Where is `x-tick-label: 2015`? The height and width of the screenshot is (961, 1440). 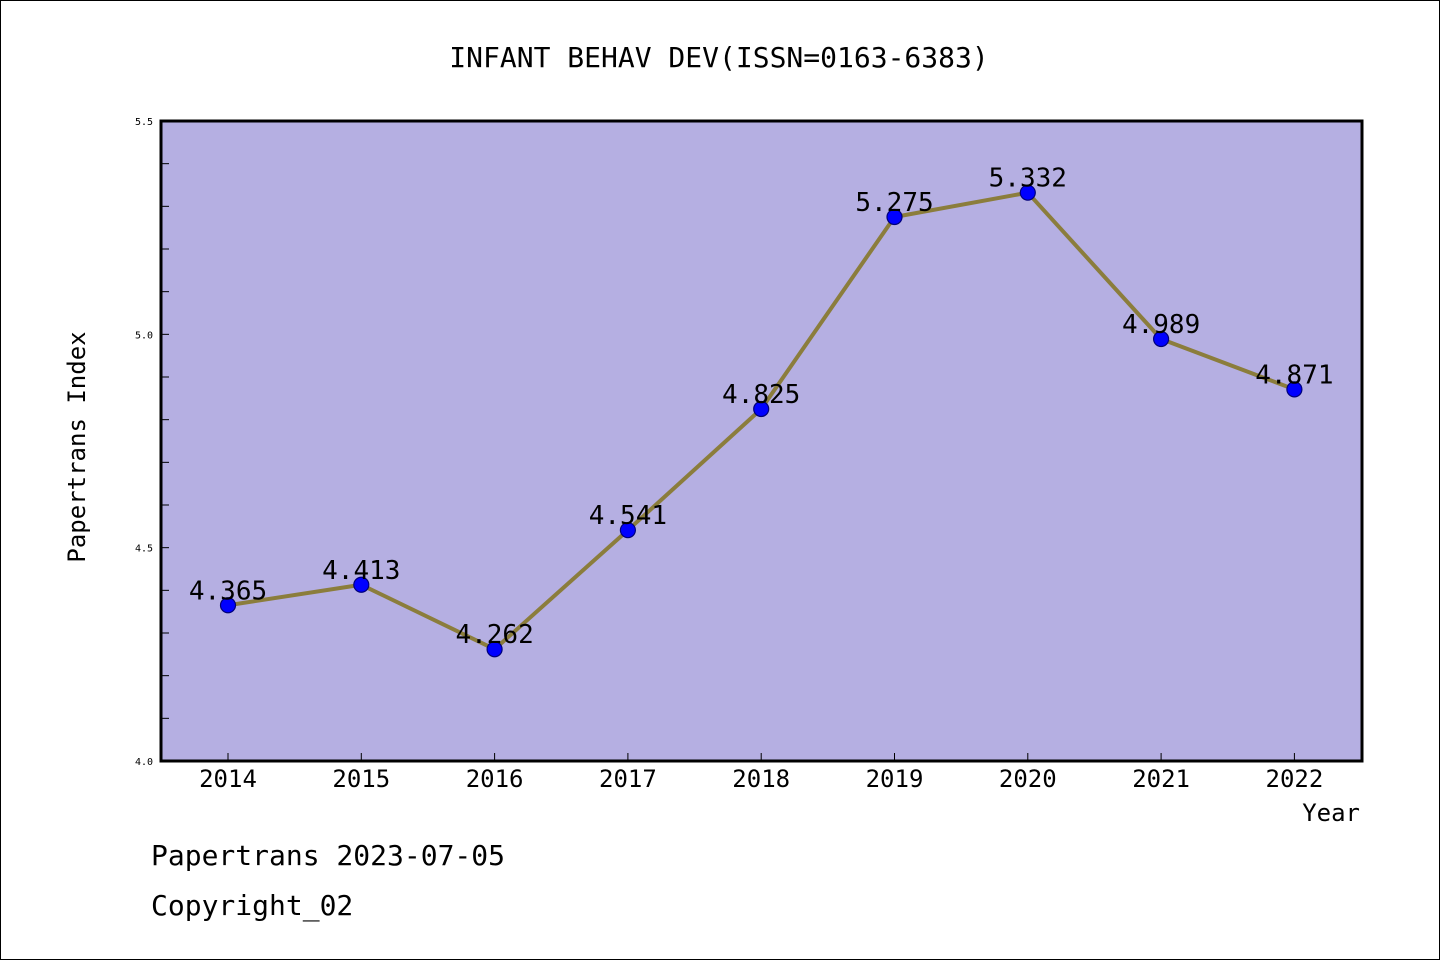
x-tick-label: 2015 is located at coordinates (361, 779).